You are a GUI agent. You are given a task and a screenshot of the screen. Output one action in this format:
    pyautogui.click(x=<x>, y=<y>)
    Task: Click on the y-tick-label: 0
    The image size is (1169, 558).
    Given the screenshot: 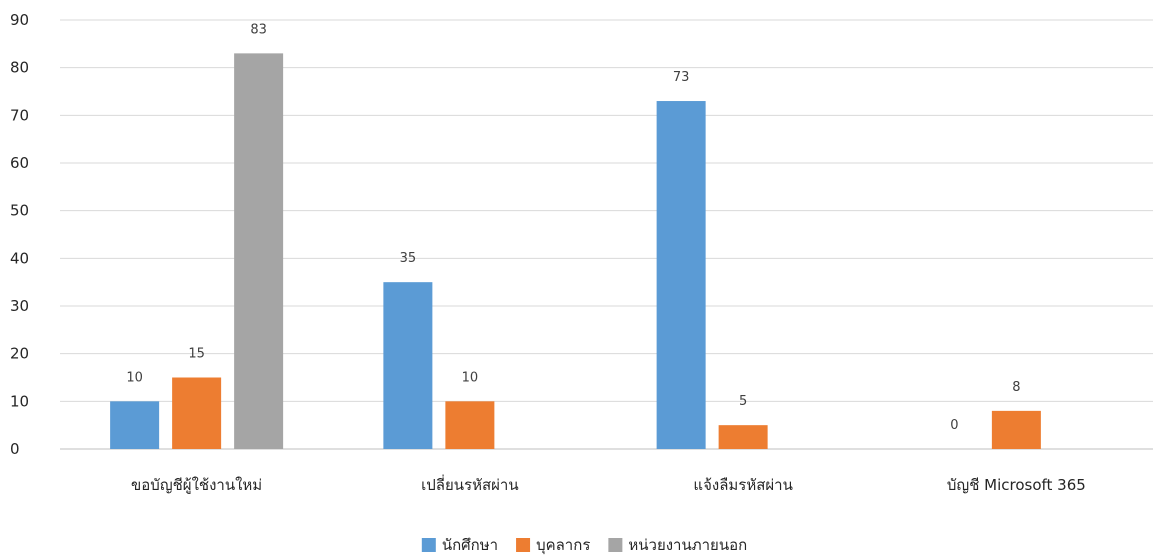 What is the action you would take?
    pyautogui.click(x=15, y=449)
    